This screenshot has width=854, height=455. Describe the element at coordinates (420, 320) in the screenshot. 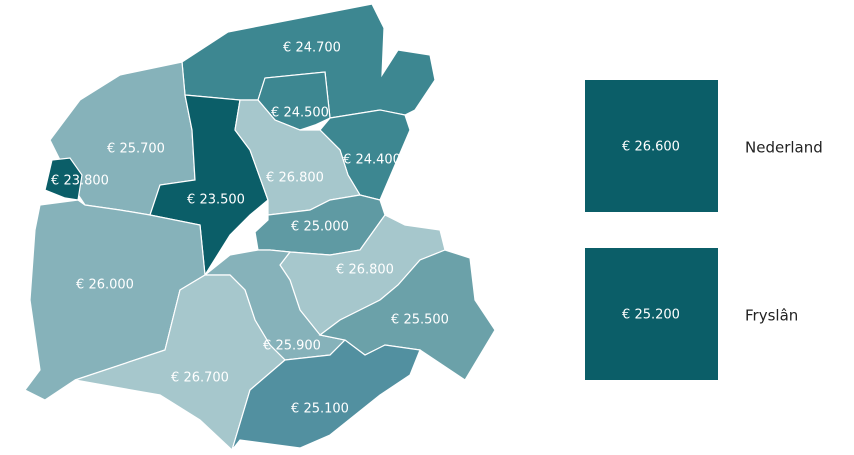

I see `region-label: € 25.500` at that location.